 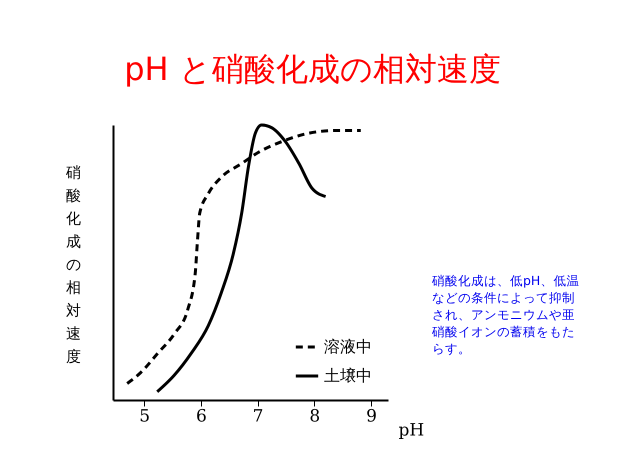 I want to click on x-tick-label: 8, so click(x=314, y=416).